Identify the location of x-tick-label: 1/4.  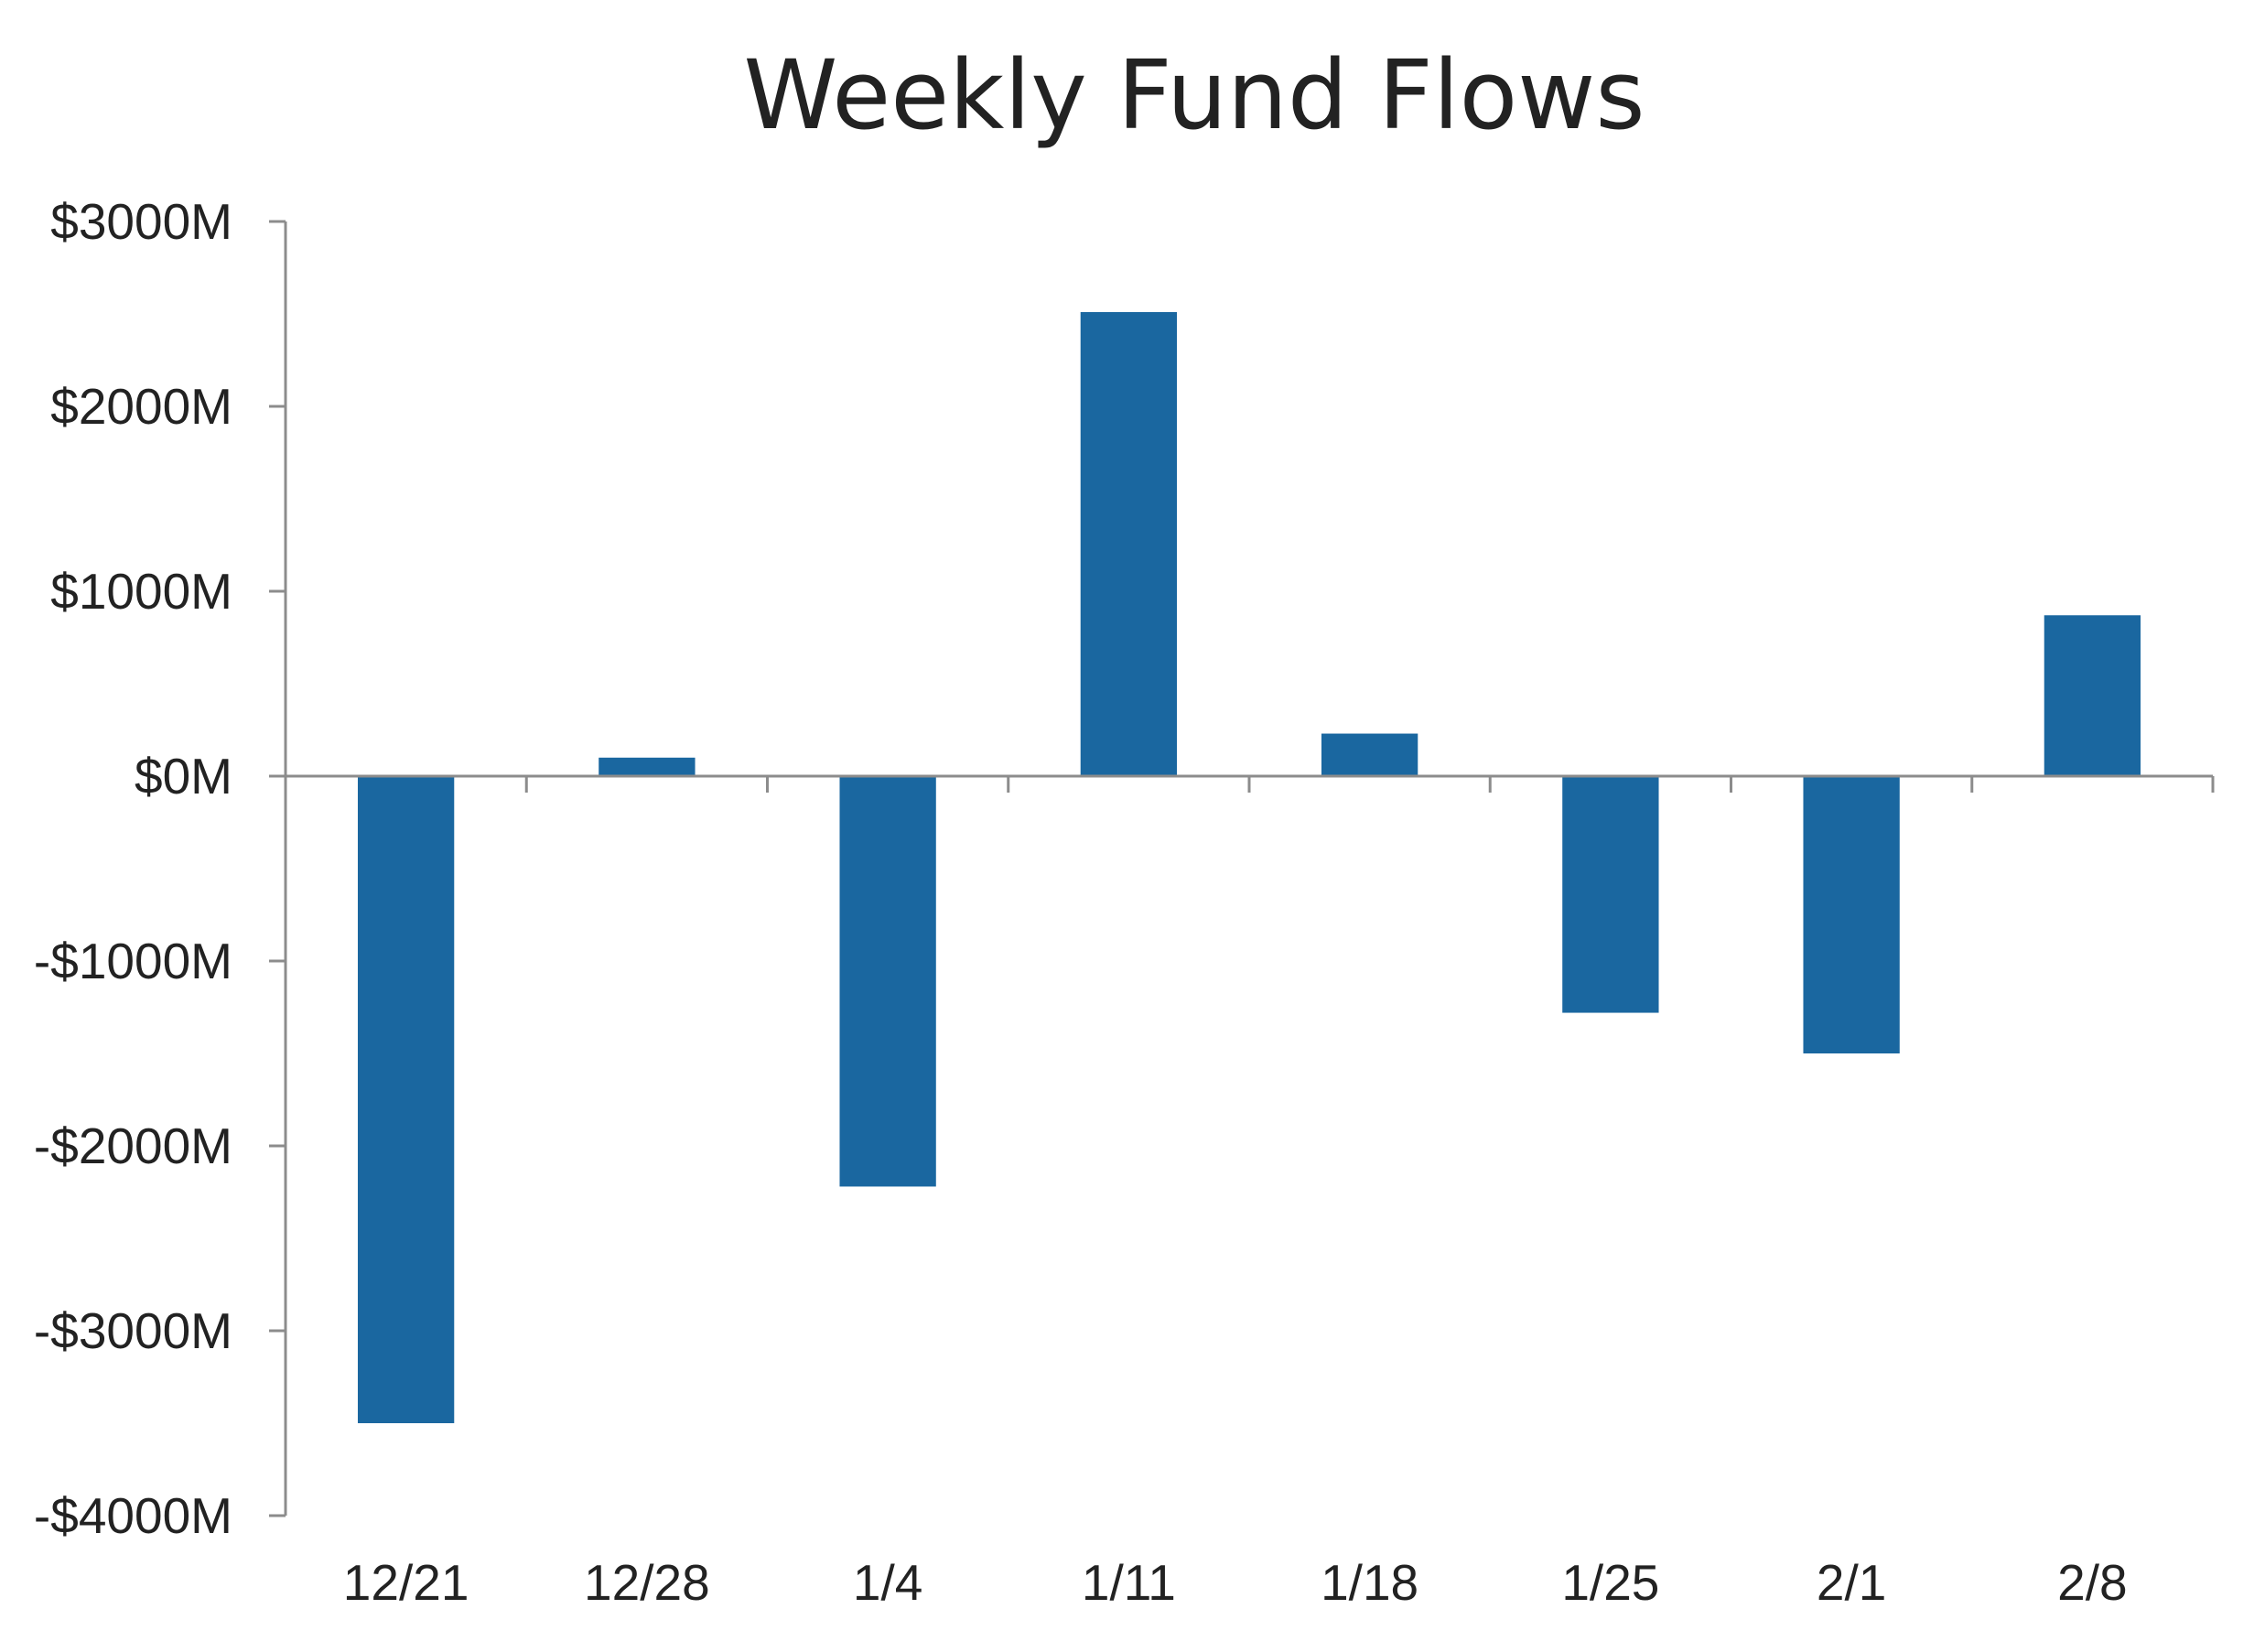
(887, 1582).